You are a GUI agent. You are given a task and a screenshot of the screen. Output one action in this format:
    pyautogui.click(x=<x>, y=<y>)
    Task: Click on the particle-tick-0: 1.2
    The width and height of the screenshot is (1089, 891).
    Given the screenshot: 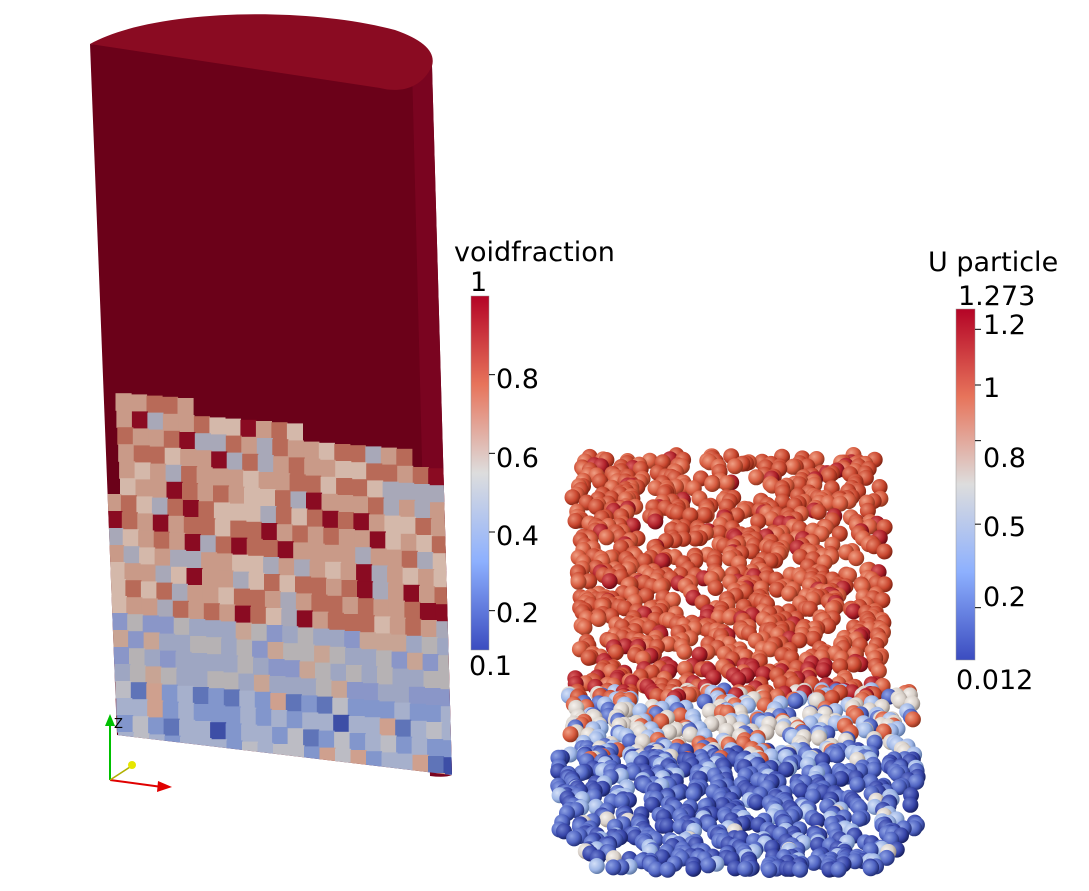 What is the action you would take?
    pyautogui.click(x=1004, y=325)
    